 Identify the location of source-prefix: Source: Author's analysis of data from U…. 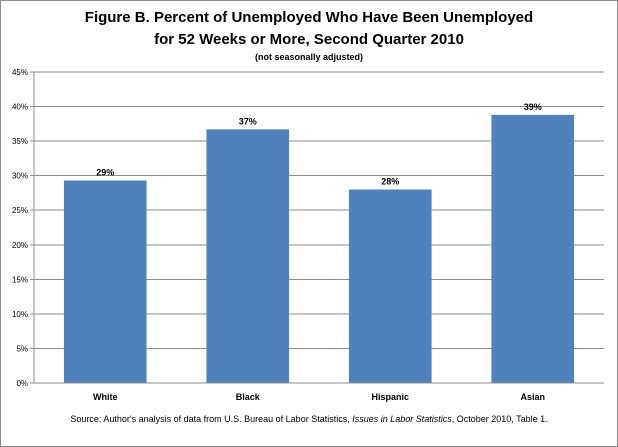
(211, 419).